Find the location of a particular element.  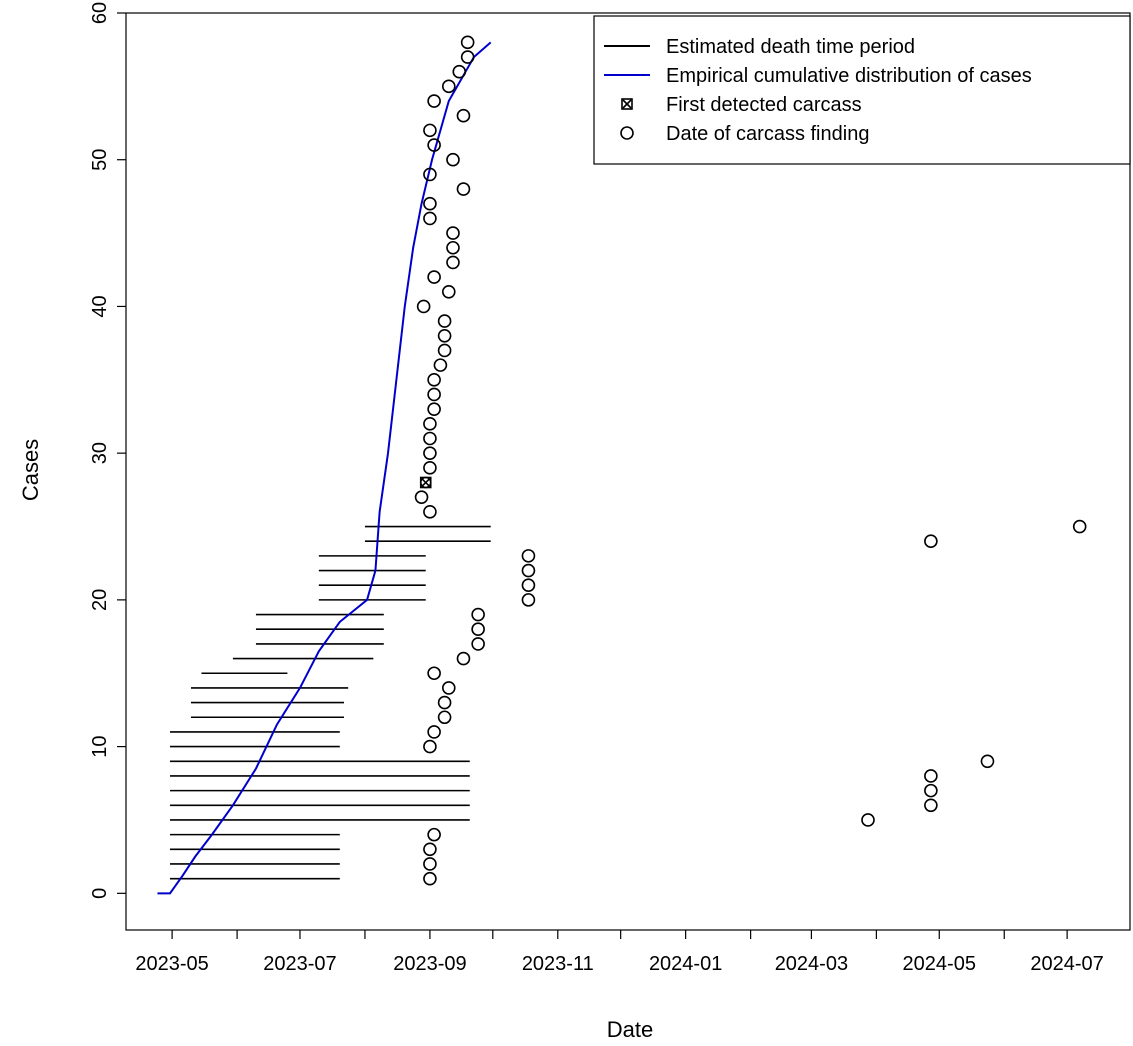

legend-key-circle is located at coordinates (627, 133).